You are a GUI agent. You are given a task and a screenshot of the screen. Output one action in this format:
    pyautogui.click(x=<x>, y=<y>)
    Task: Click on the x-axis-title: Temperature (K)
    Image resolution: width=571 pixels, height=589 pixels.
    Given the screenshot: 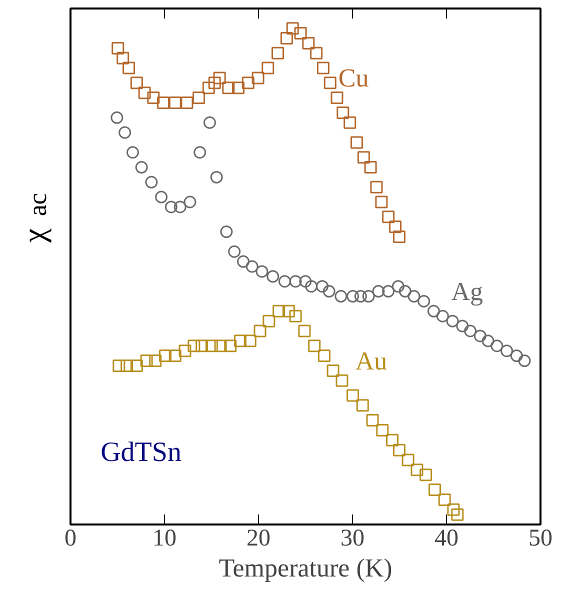 What is the action you would take?
    pyautogui.click(x=305, y=568)
    